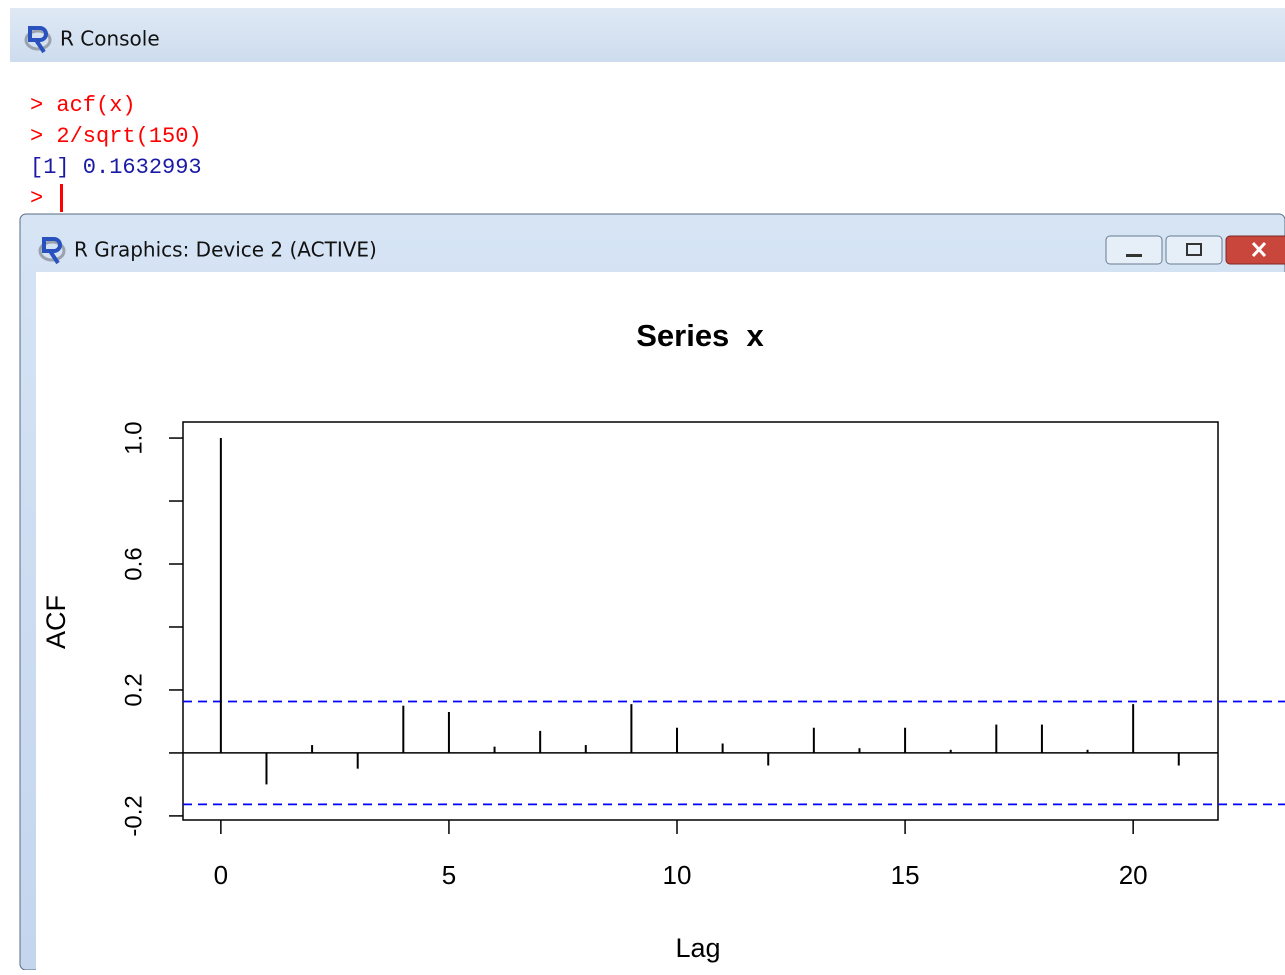  Describe the element at coordinates (677, 875) in the screenshot. I see `x-tick-label: 10` at that location.